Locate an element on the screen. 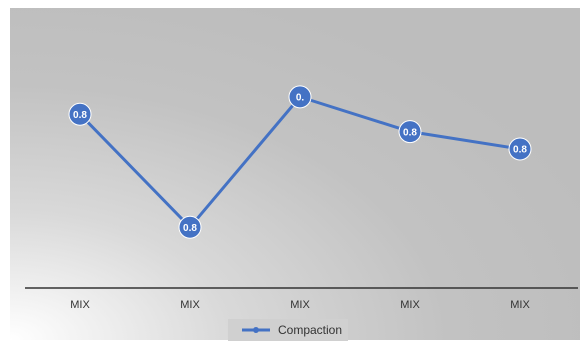  data-label: 0. is located at coordinates (300, 98).